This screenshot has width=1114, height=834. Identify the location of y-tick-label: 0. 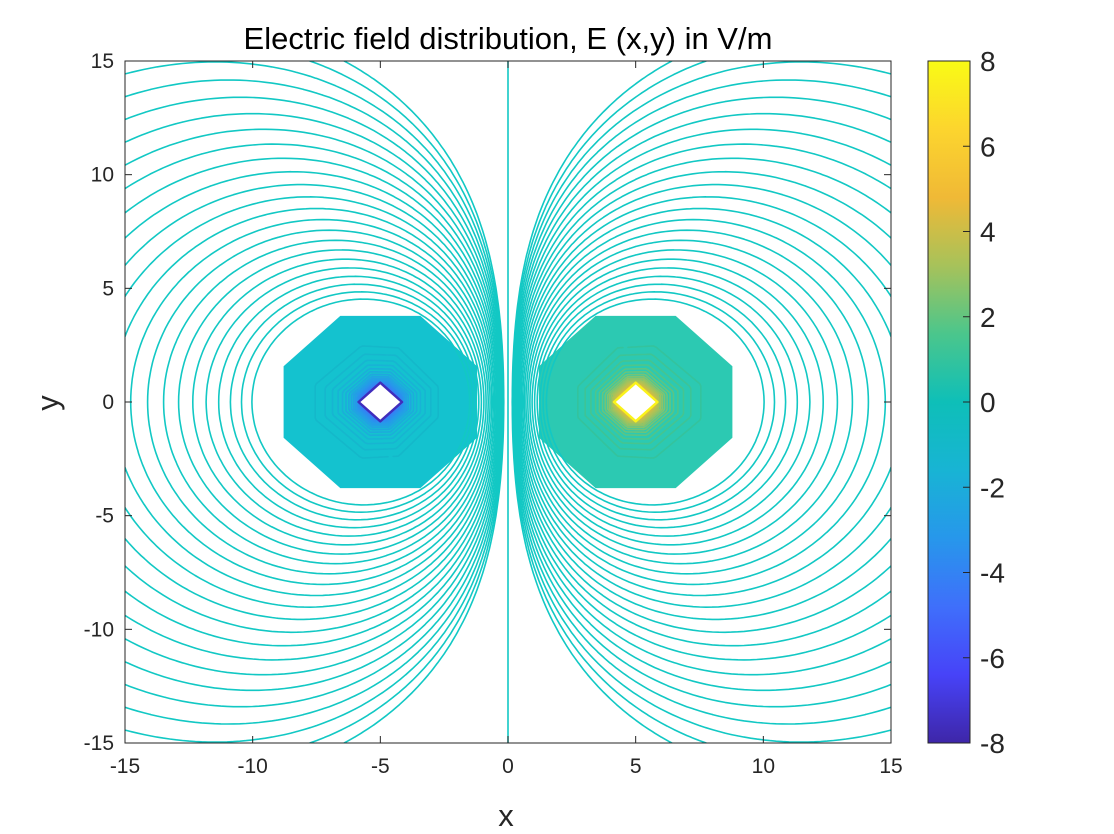
(108, 402).